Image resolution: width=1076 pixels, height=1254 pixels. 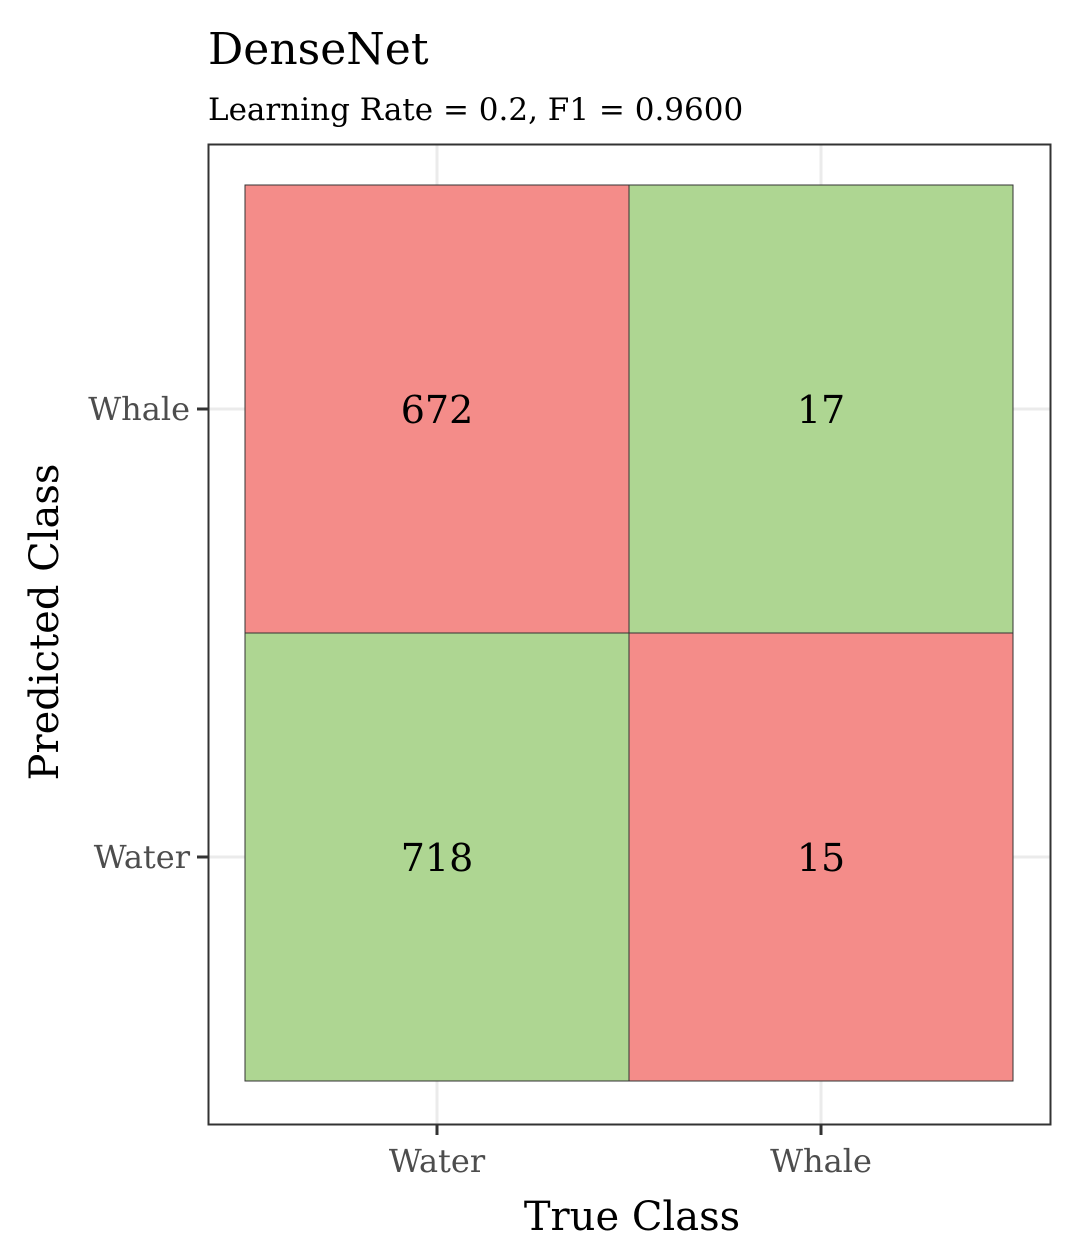 I want to click on x-tick-label-whale: Whale, so click(x=821, y=1161).